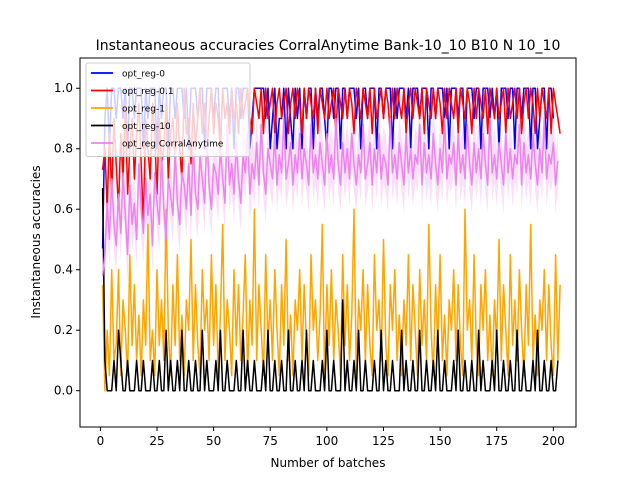 This screenshot has height=480, width=640. I want to click on x-tick-label-1: 25, so click(156, 441).